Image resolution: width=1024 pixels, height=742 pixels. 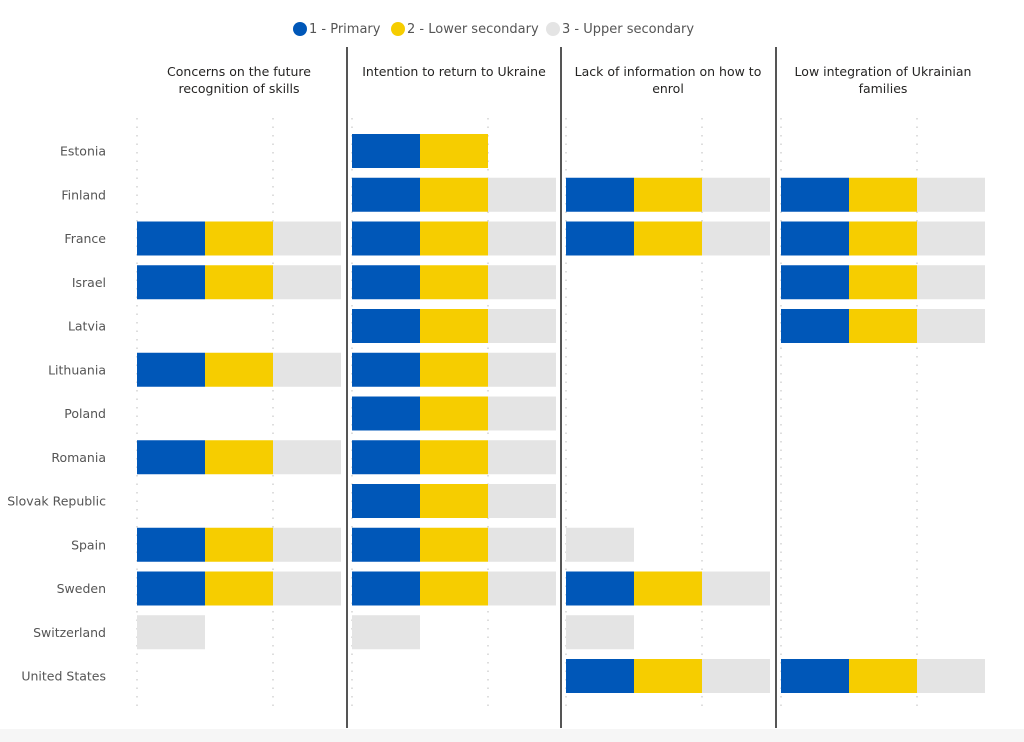 I want to click on panel-title: Concerns on the future, so click(x=239, y=71).